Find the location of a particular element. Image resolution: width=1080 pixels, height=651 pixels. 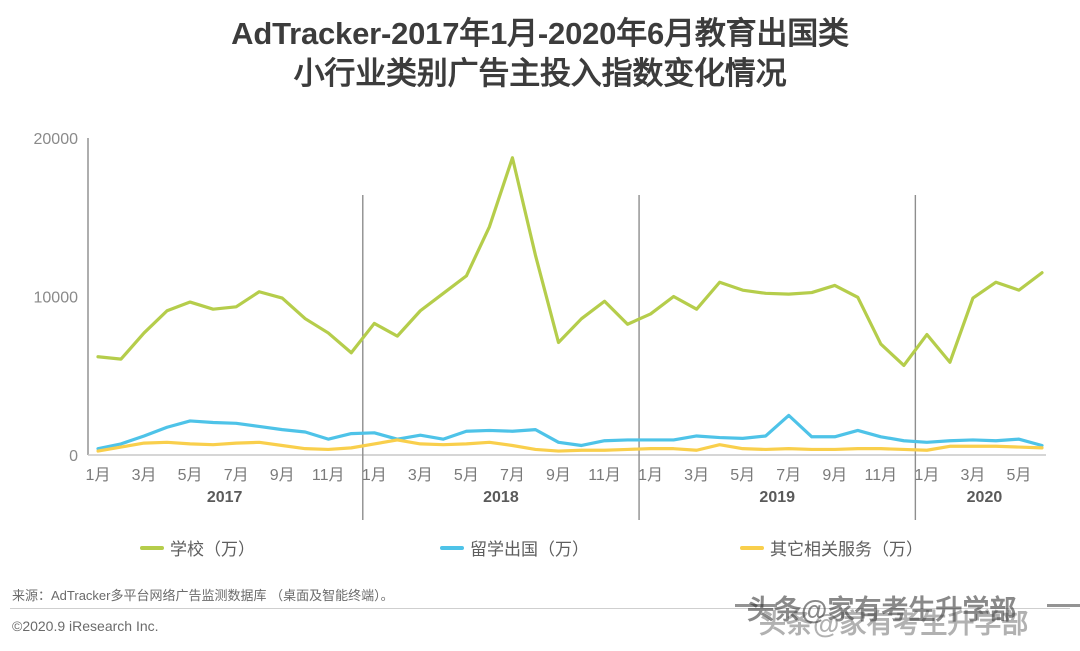

chart-legend: 学校（万） 留学出国（万） 其它相关服务（万） is located at coordinates (540, 548).